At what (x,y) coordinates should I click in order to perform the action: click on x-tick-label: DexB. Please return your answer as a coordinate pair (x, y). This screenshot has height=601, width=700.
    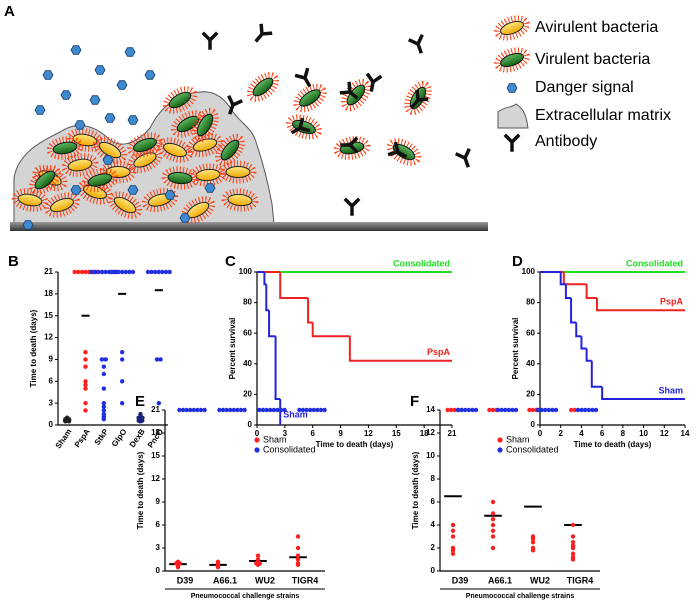
    Looking at the image, I should click on (137, 438).